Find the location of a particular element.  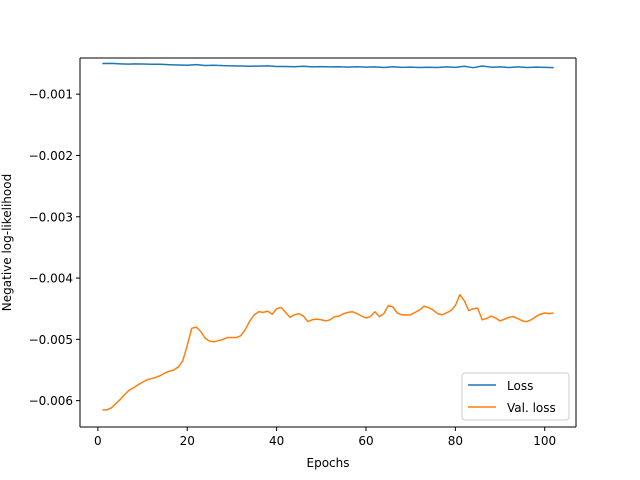

x-tick-label: 60 is located at coordinates (365, 441).